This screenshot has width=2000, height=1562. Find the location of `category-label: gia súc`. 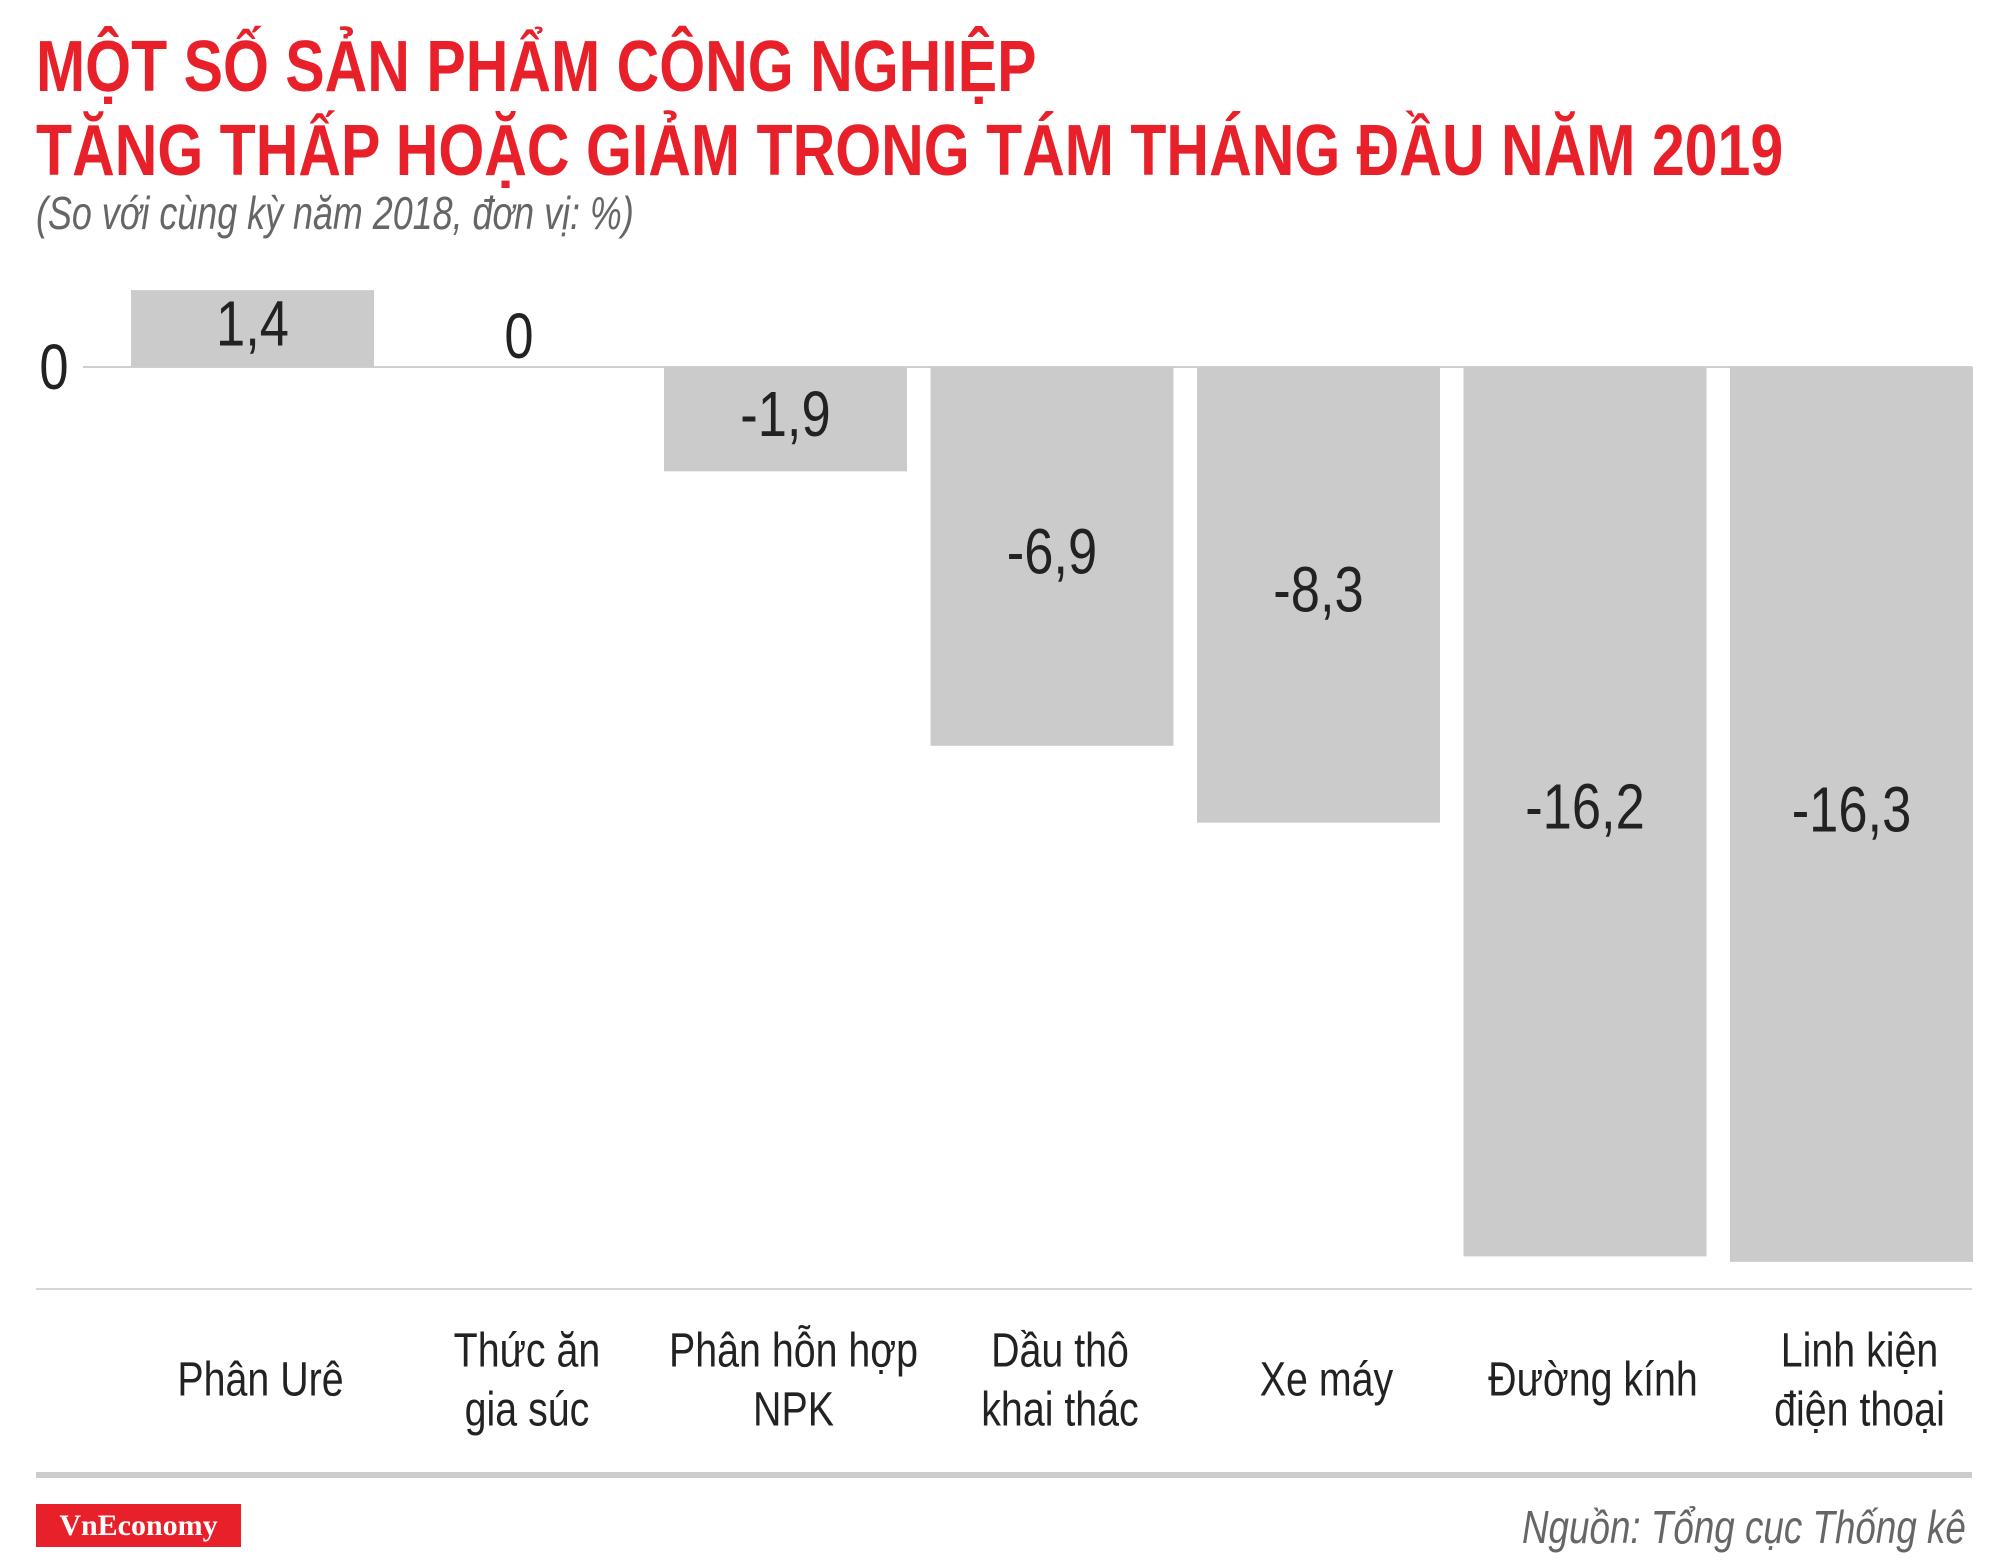

category-label: gia súc is located at coordinates (527, 1410).